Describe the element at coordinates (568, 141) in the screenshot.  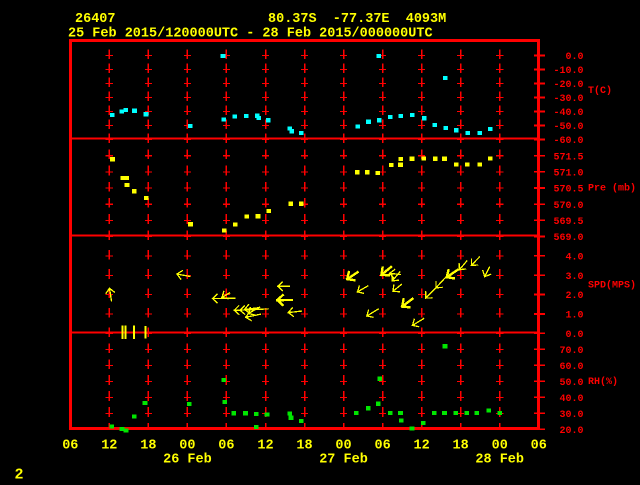
I see `svg-text: -60.0` at that location.